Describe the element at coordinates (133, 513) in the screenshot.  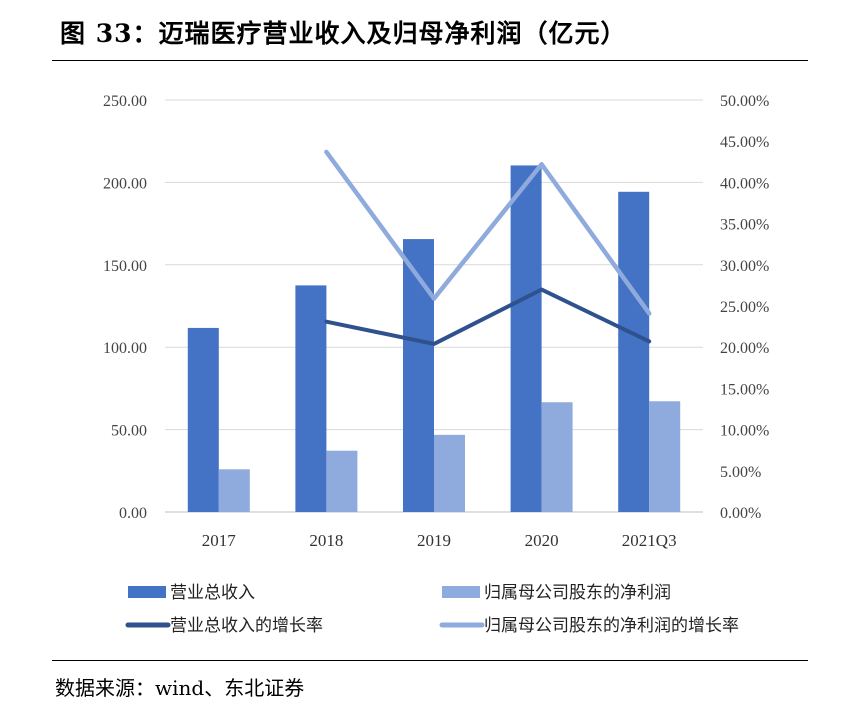
I see `left-tick-label: 0.00` at that location.